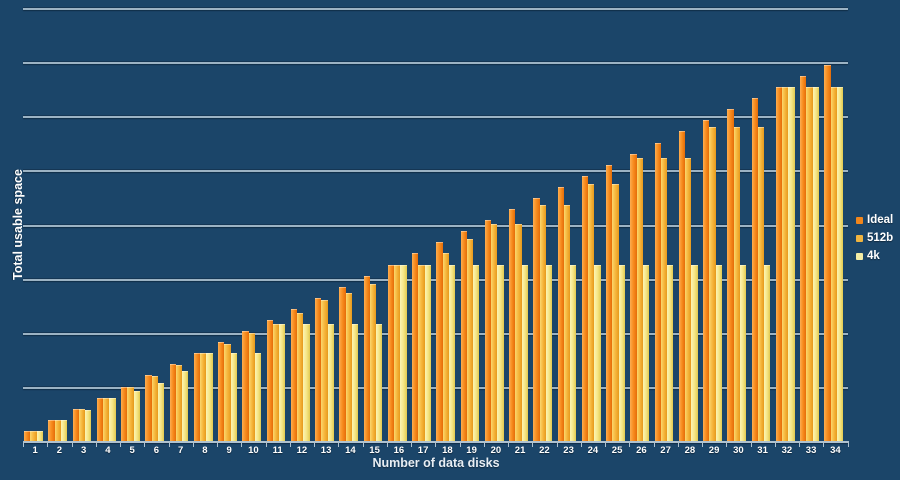 This screenshot has width=900, height=480. I want to click on x-axis-label: 7, so click(180, 450).